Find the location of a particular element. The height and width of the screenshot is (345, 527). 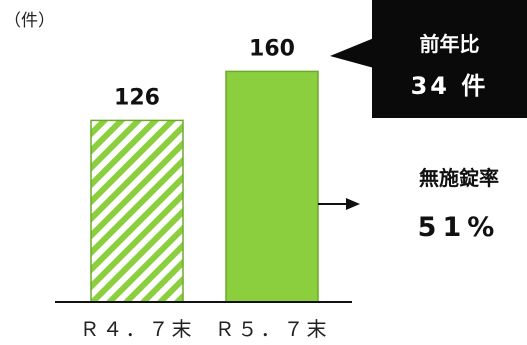

callout-value: 34 件 is located at coordinates (449, 86).